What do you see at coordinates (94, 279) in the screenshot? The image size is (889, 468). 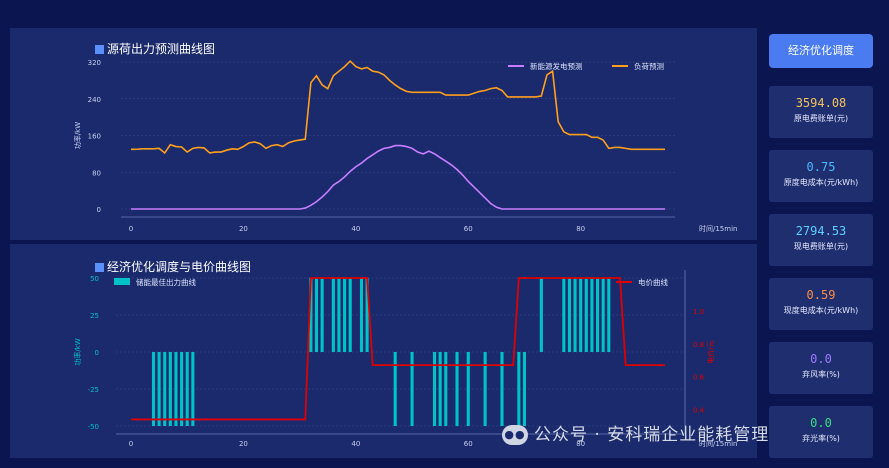 I see `y-tick-label: 50` at bounding box center [94, 279].